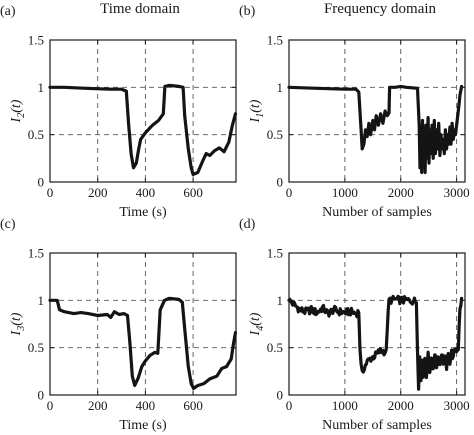 Image resolution: width=474 pixels, height=435 pixels. I want to click on y-axis-title: I1(t), so click(257, 111).